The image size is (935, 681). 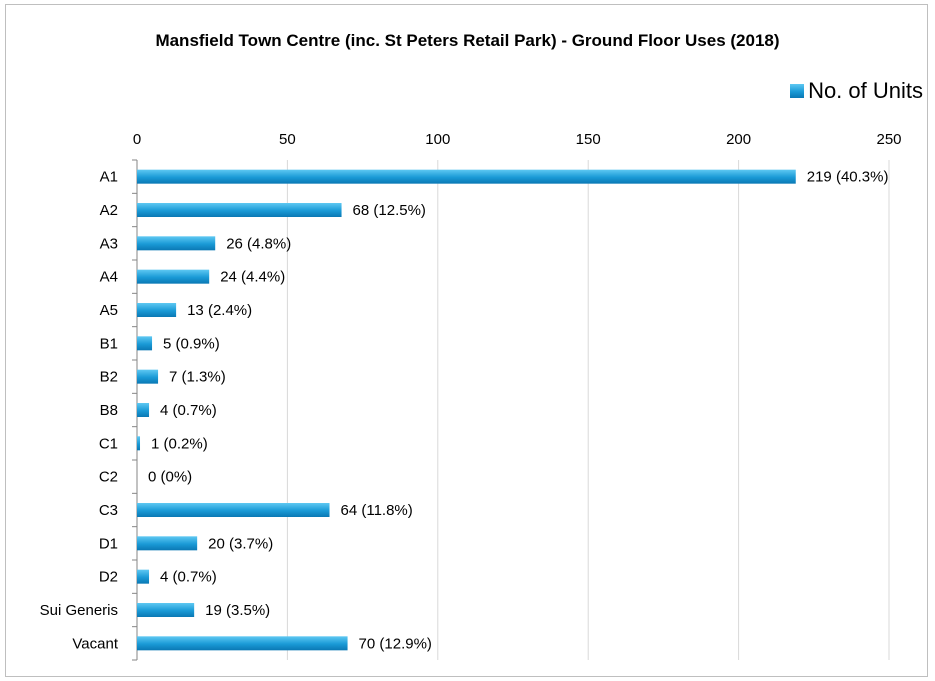 I want to click on category-label: A4, so click(x=109, y=277).